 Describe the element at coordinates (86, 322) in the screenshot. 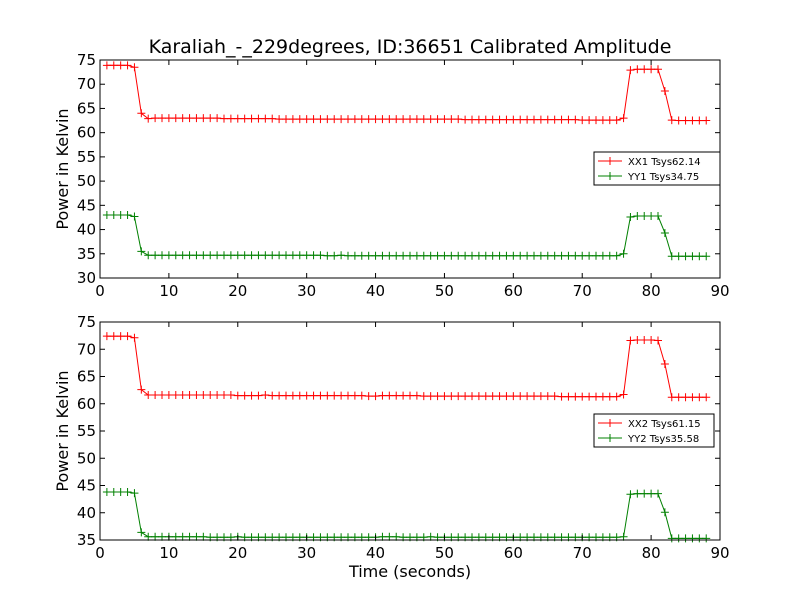

I see `y-tick-label: 75` at that location.